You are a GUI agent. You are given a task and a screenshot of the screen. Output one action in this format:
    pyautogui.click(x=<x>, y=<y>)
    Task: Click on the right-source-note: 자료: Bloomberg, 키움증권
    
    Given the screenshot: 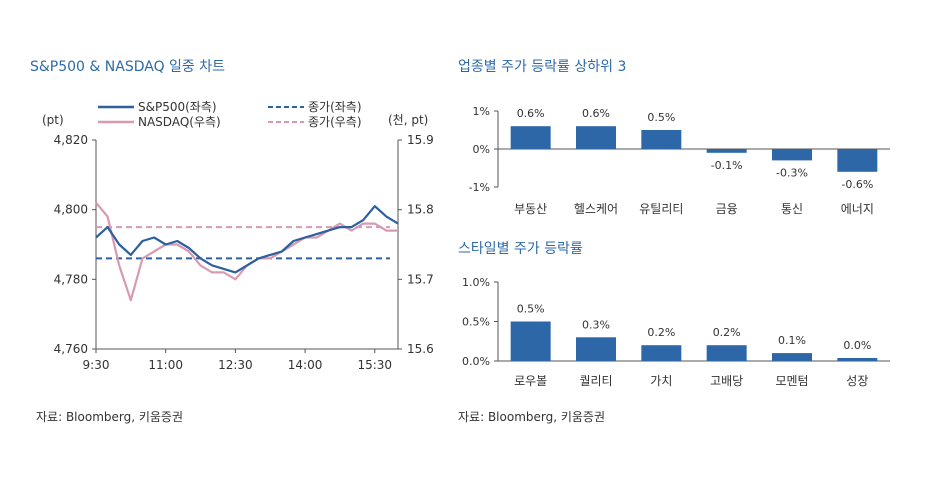 What is the action you would take?
    pyautogui.click(x=532, y=417)
    